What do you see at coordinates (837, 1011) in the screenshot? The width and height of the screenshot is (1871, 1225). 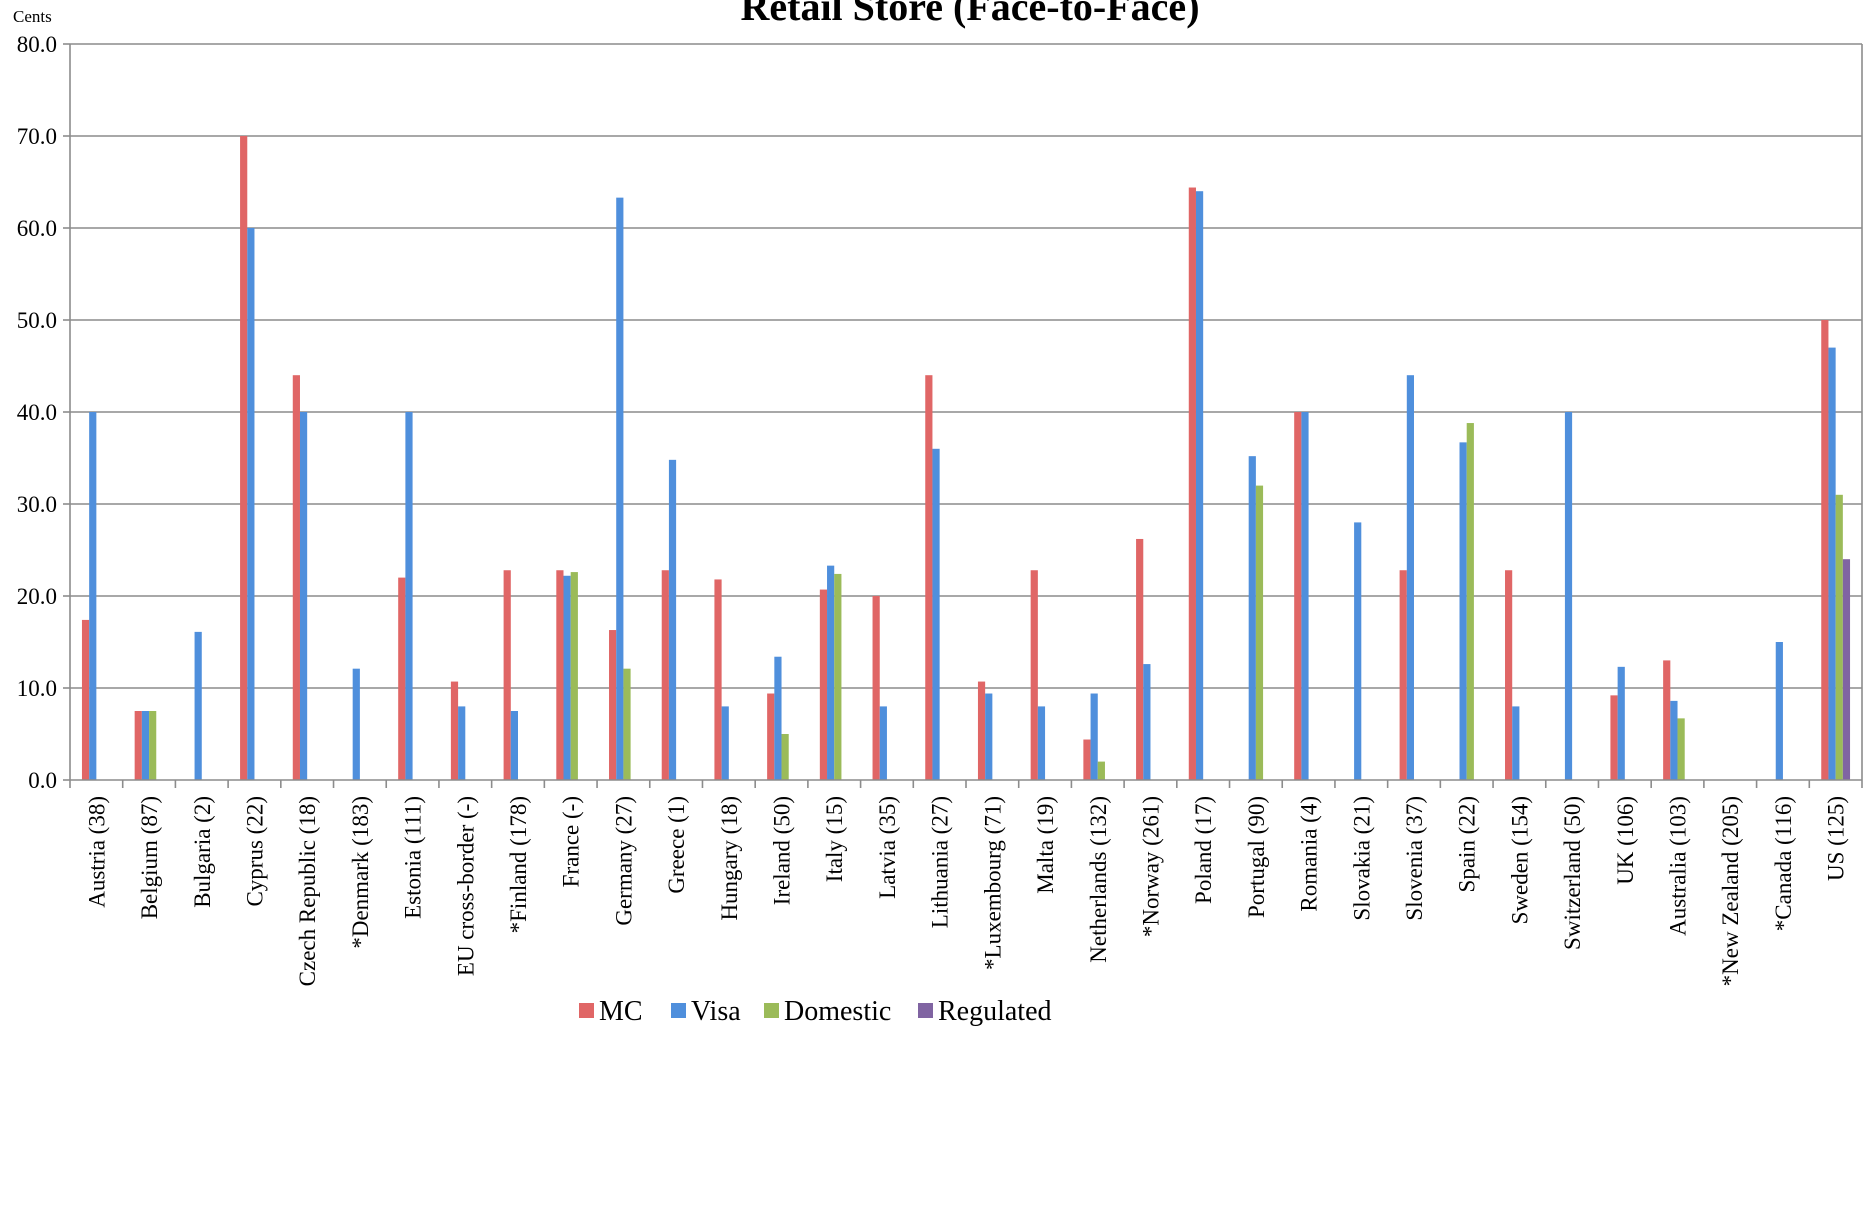 I see `legend-label-domestic: Domestic` at bounding box center [837, 1011].